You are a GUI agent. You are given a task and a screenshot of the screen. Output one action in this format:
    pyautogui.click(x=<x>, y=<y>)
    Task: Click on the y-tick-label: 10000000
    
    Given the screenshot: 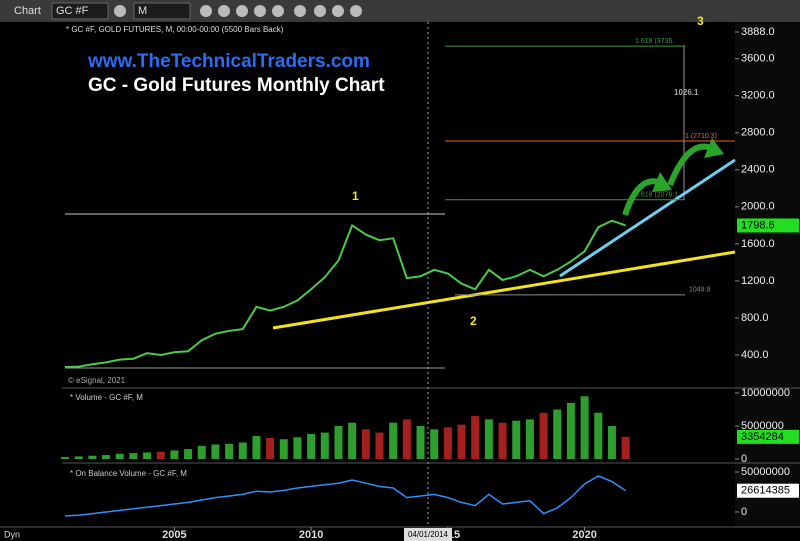 What is the action you would take?
    pyautogui.click(x=765, y=393)
    